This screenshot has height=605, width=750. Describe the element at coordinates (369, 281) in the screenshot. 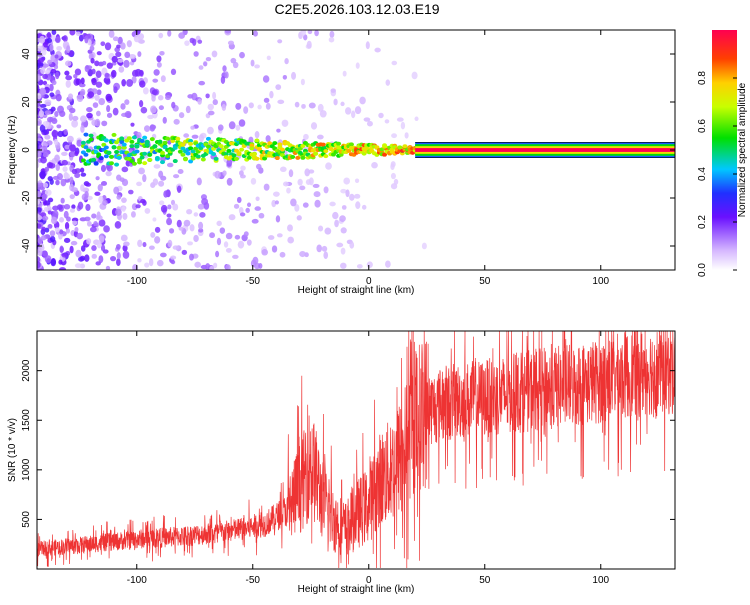

I see `heatmap-x-tick-label: 0` at that location.